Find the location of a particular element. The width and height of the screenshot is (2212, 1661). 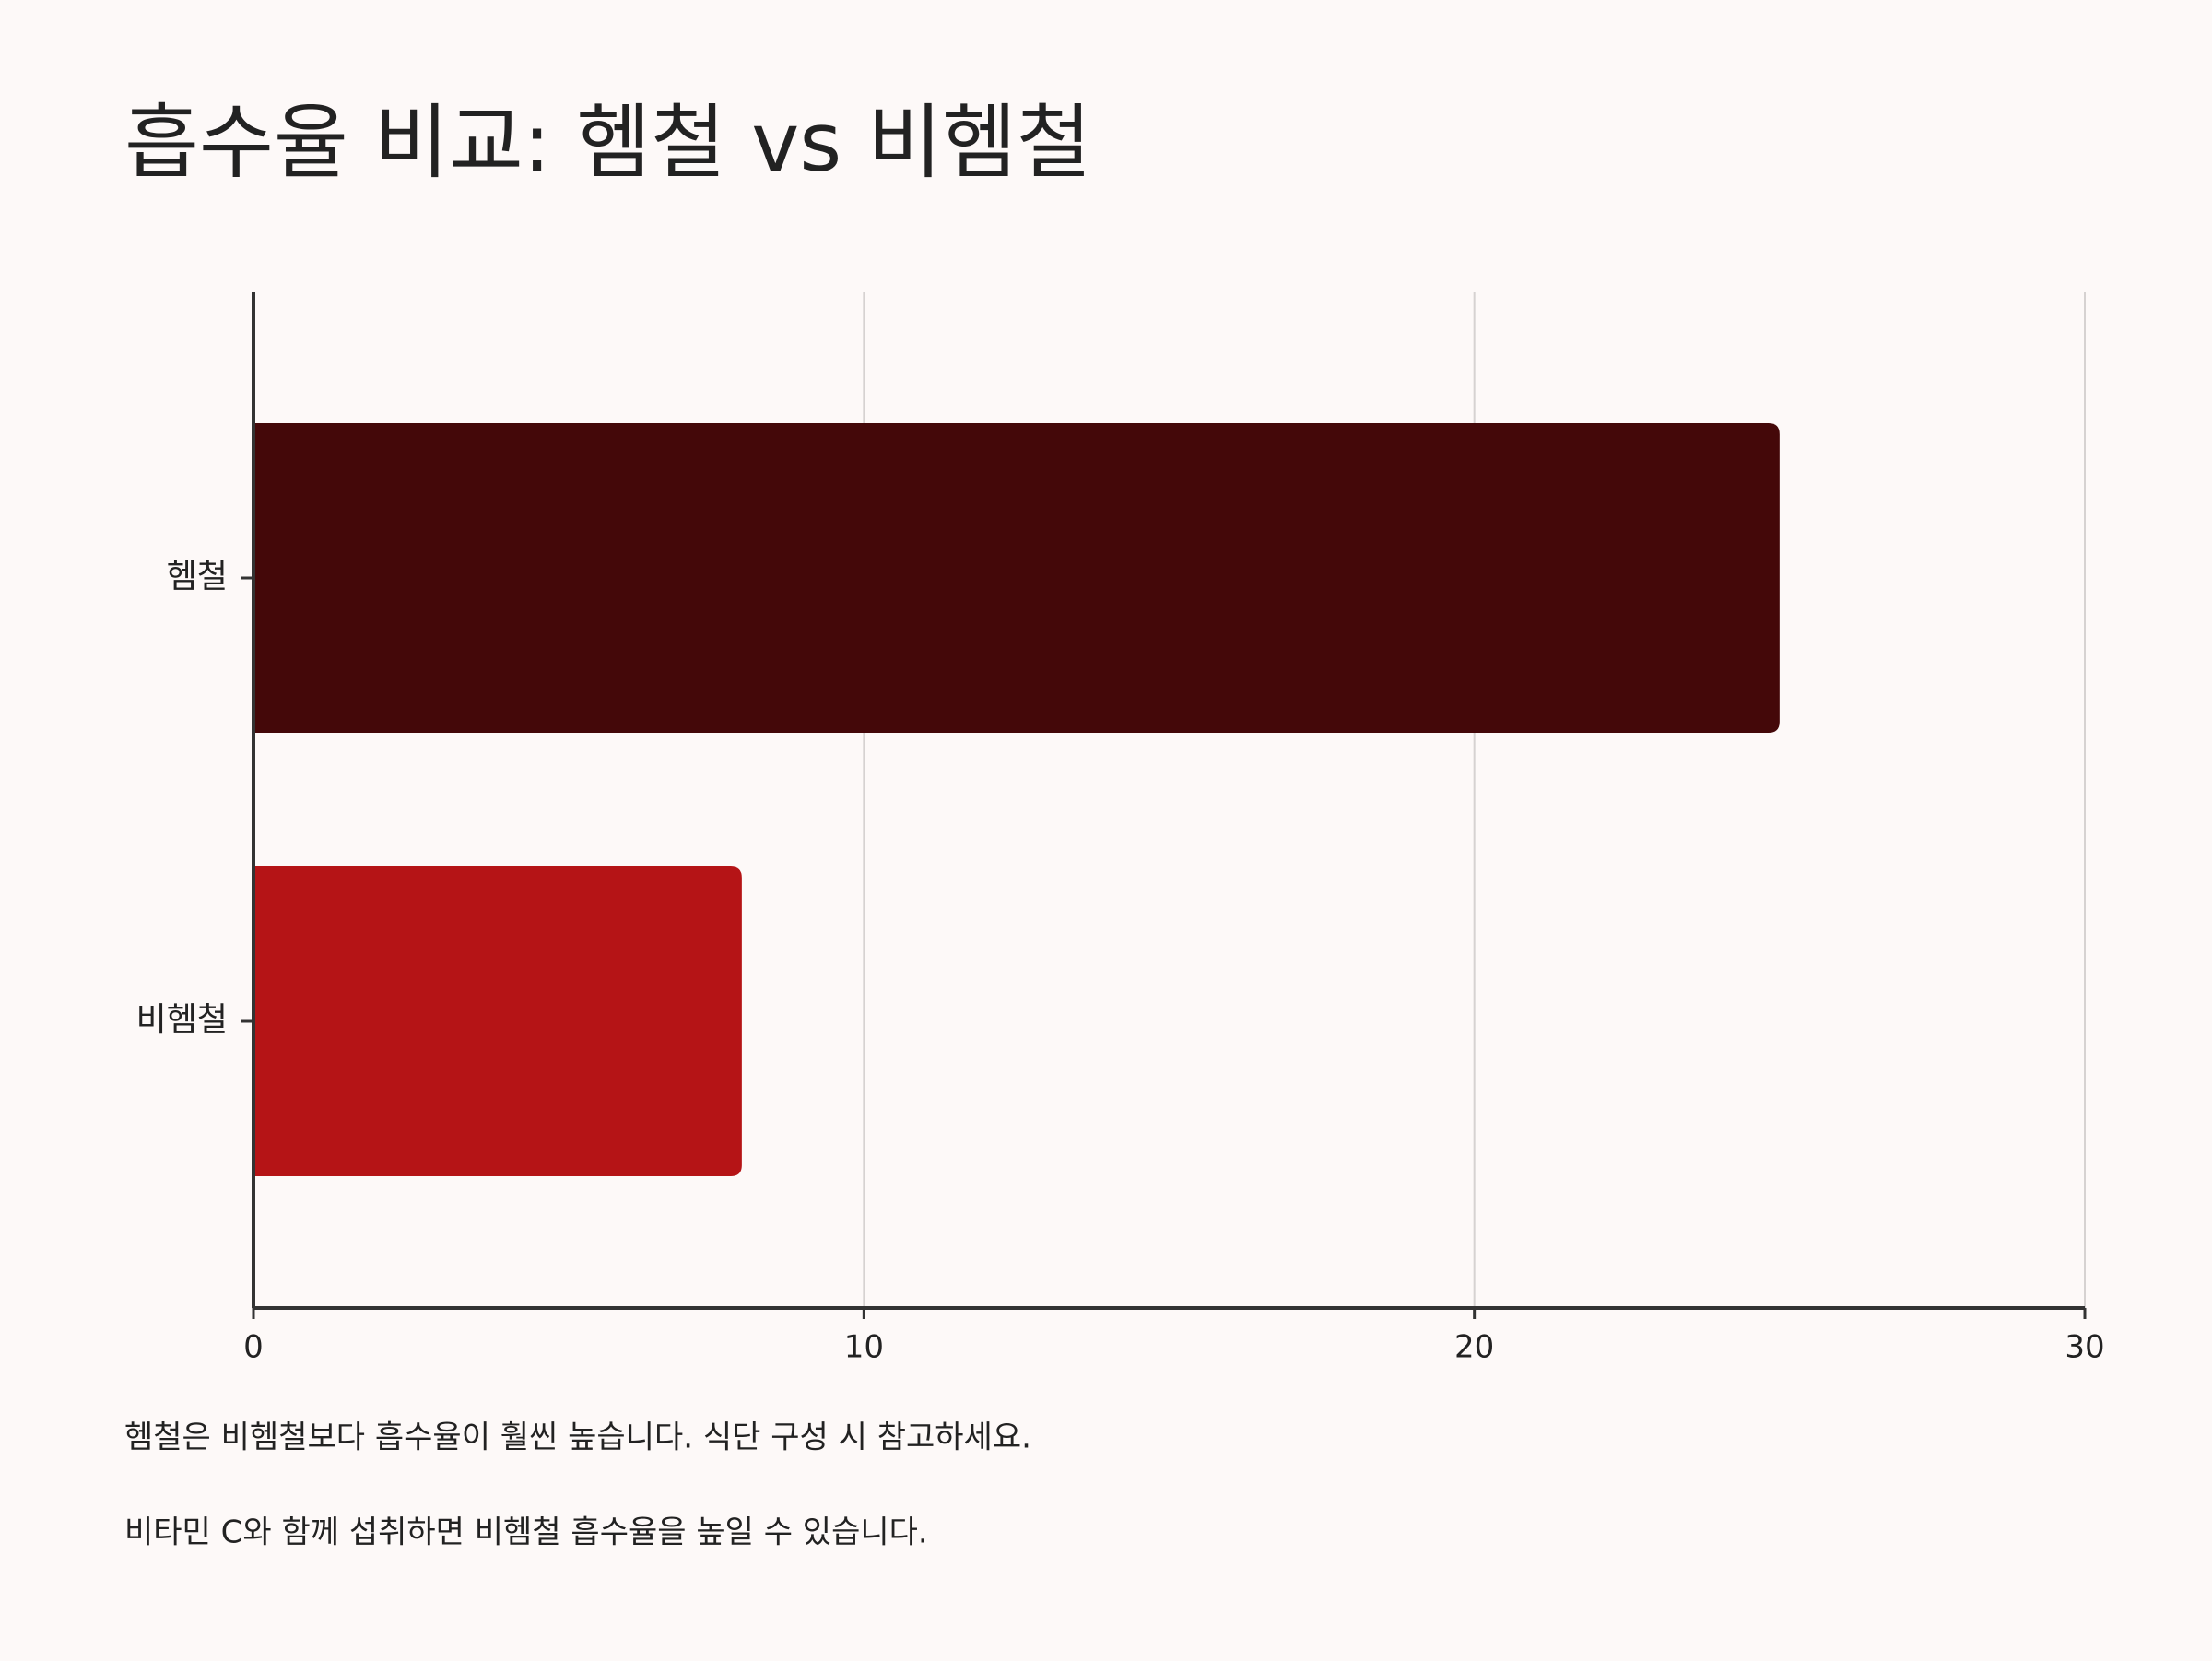

x-tick-label: 30 is located at coordinates (2084, 1347).